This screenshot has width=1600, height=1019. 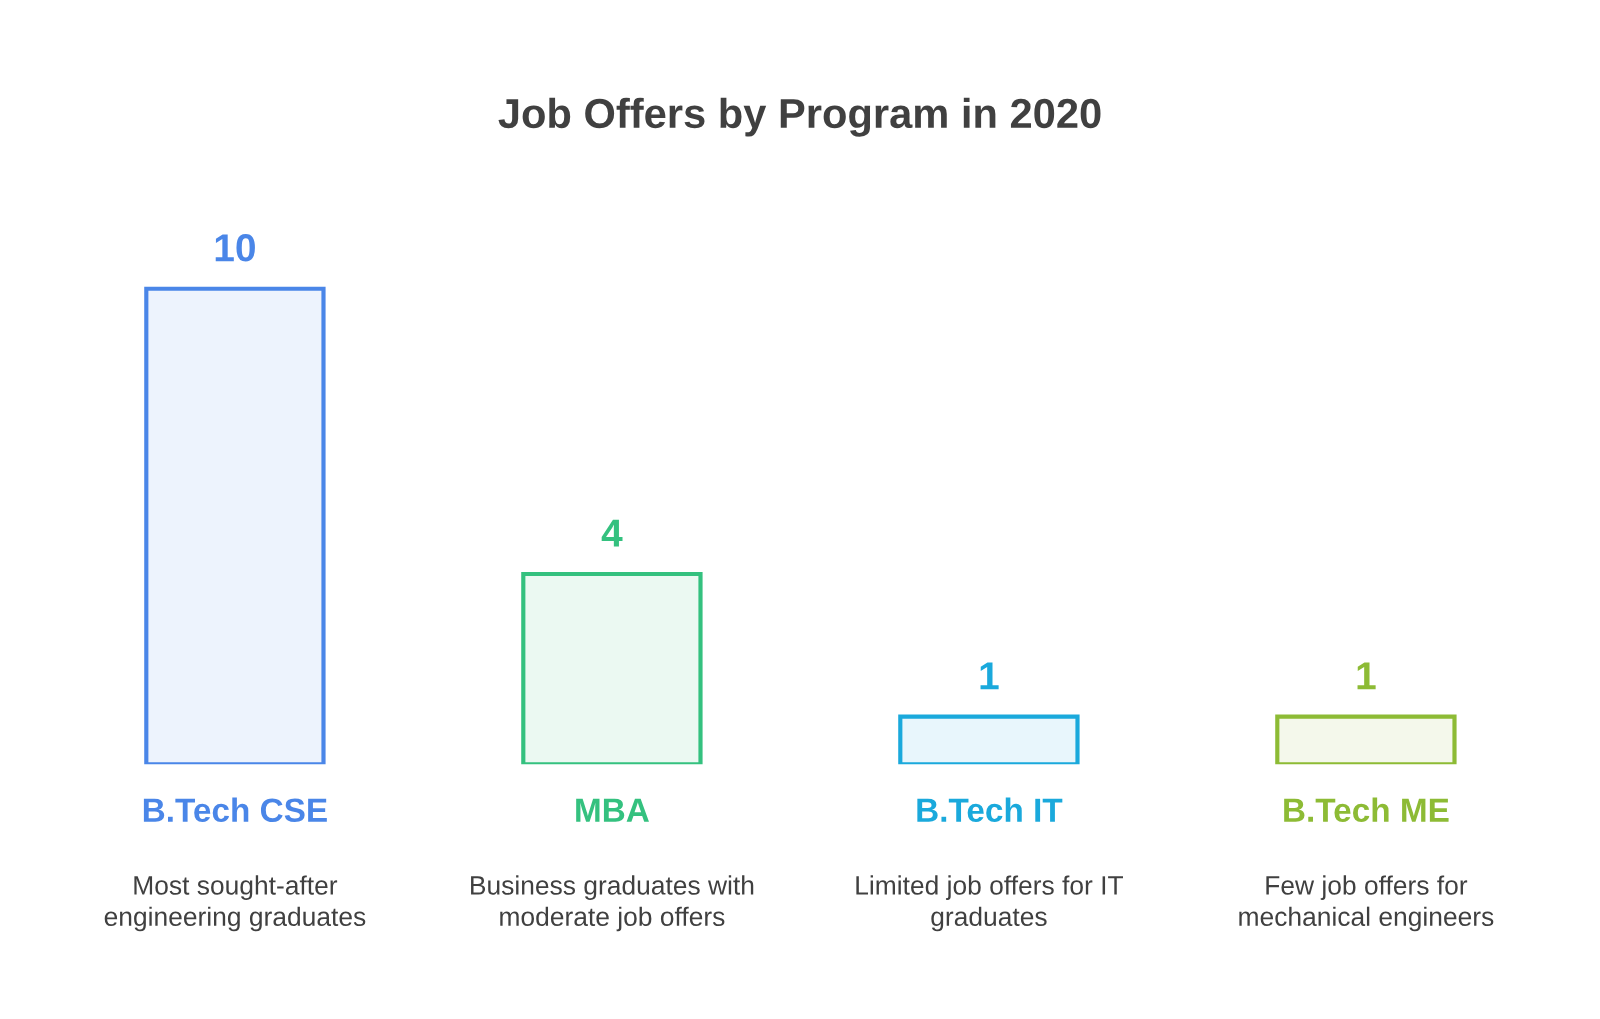 What do you see at coordinates (235, 248) in the screenshot?
I see `data-label: 10` at bounding box center [235, 248].